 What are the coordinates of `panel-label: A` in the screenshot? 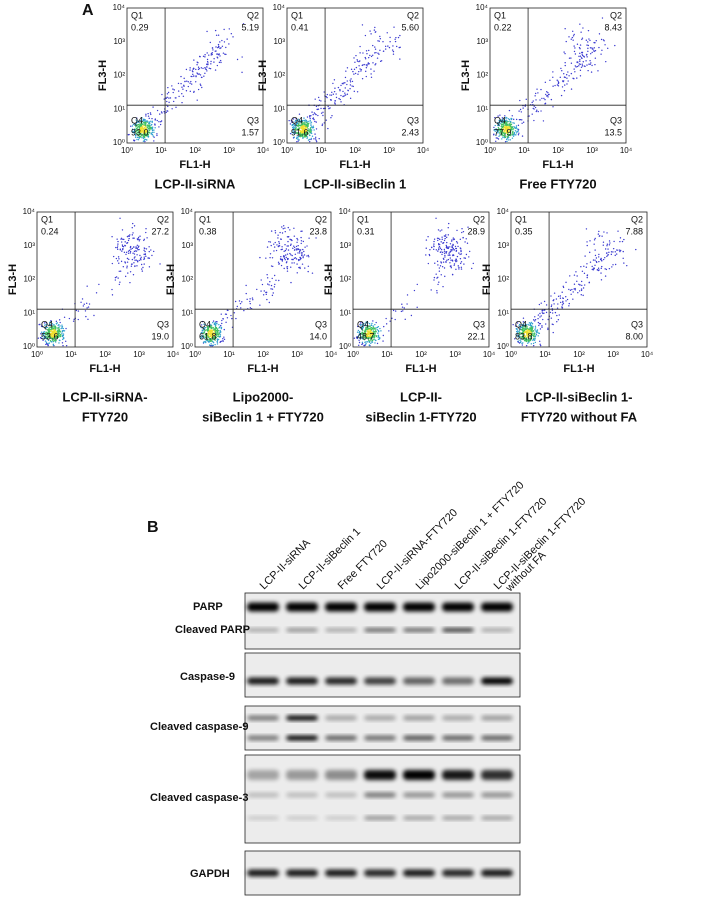 It's located at (88, 10).